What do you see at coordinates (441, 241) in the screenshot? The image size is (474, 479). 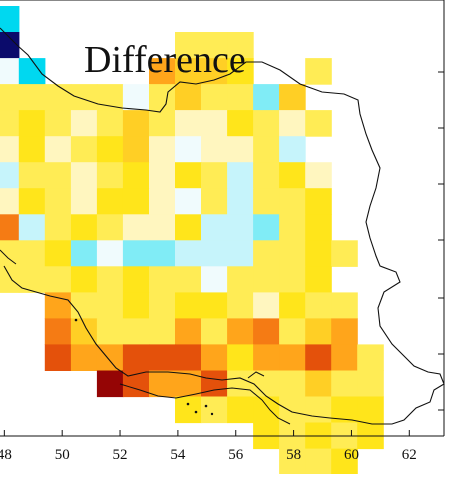 I see `right-axis-ticks` at bounding box center [441, 241].